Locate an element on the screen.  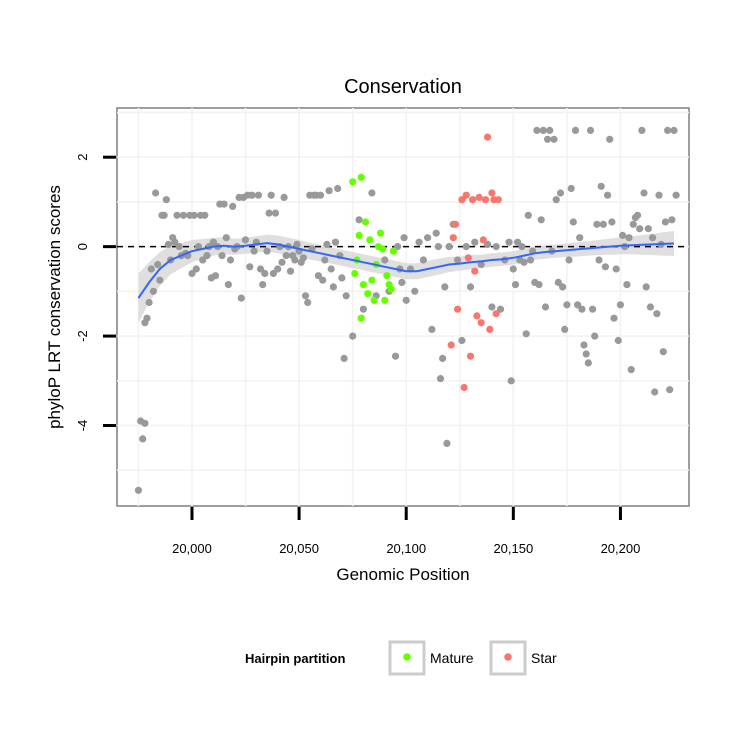
legend-title: Hairpin partition is located at coordinates (295, 658).